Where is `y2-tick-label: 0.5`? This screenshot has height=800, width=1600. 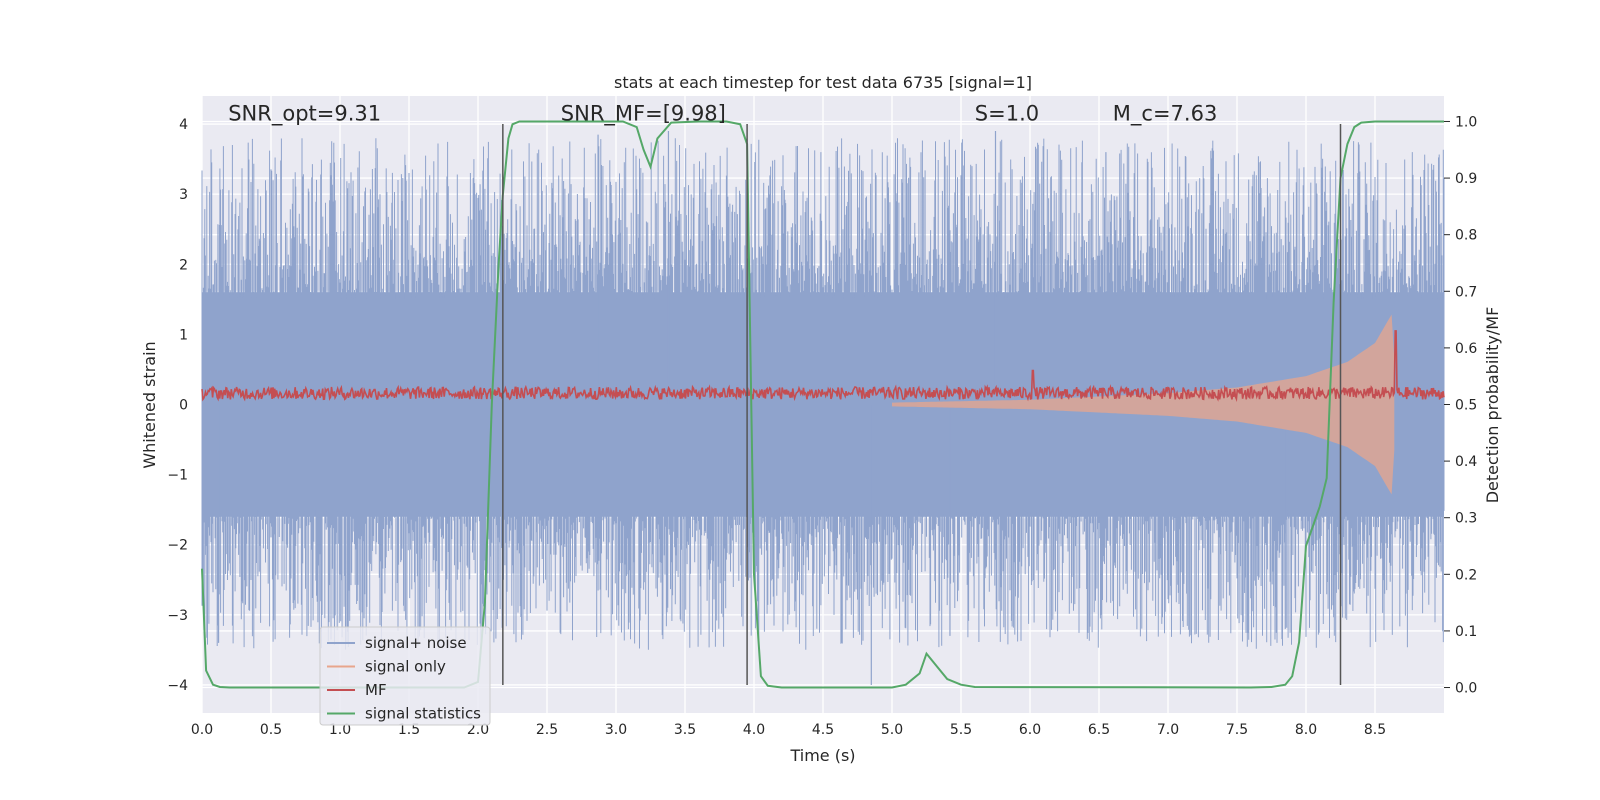 y2-tick-label: 0.5 is located at coordinates (1466, 406).